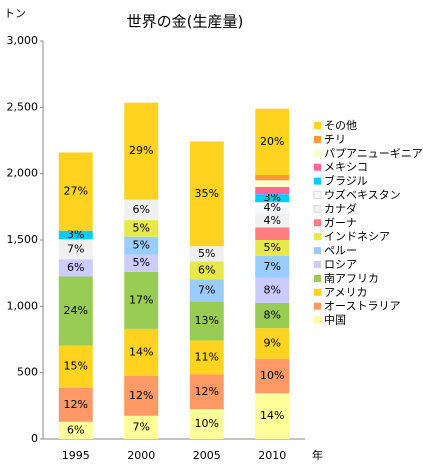 The width and height of the screenshot is (423, 475). What do you see at coordinates (346, 181) in the screenshot?
I see `legend-label: ブラジル` at bounding box center [346, 181].